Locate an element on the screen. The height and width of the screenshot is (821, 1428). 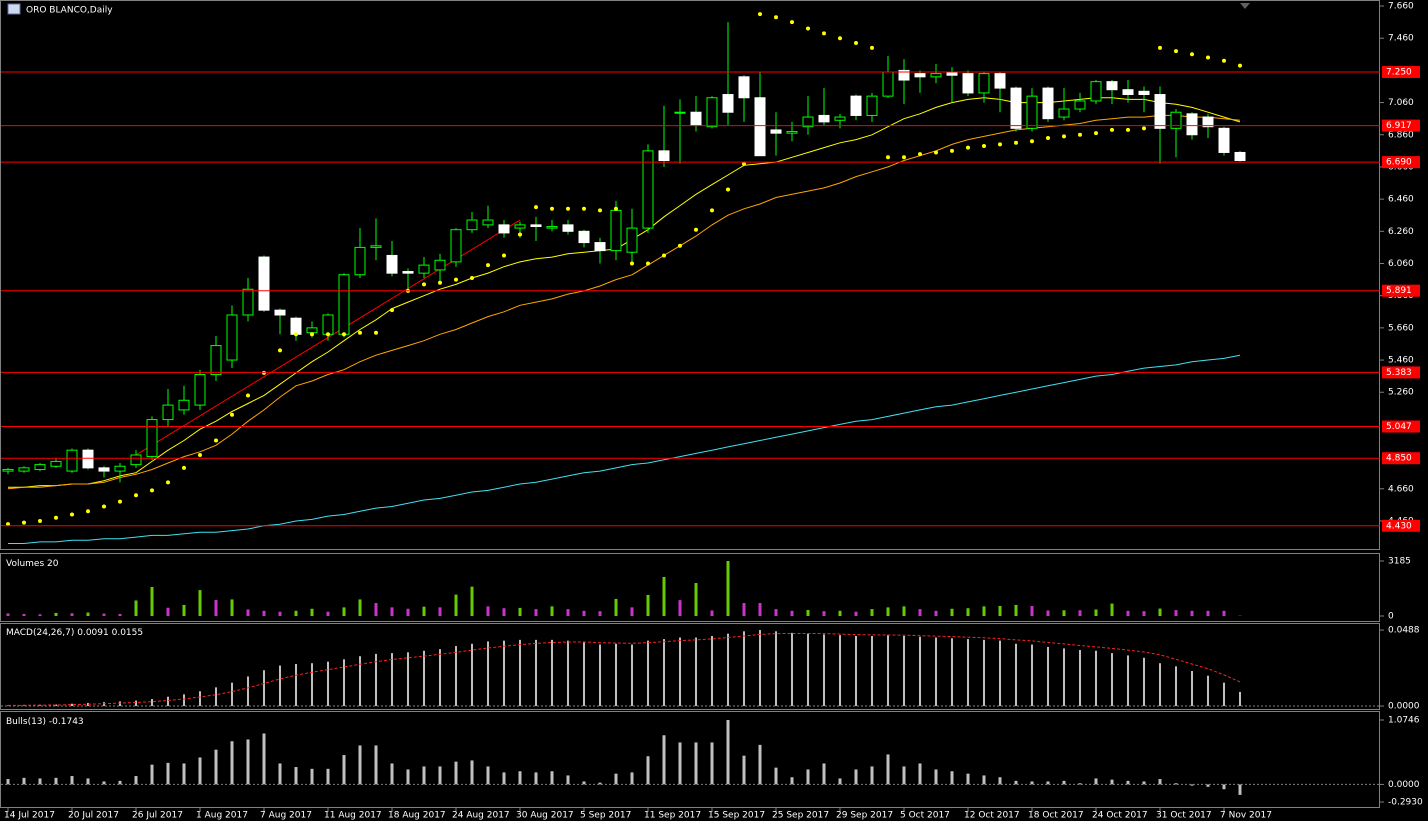
y-tick-label: 1.0746 is located at coordinates (1404, 721).